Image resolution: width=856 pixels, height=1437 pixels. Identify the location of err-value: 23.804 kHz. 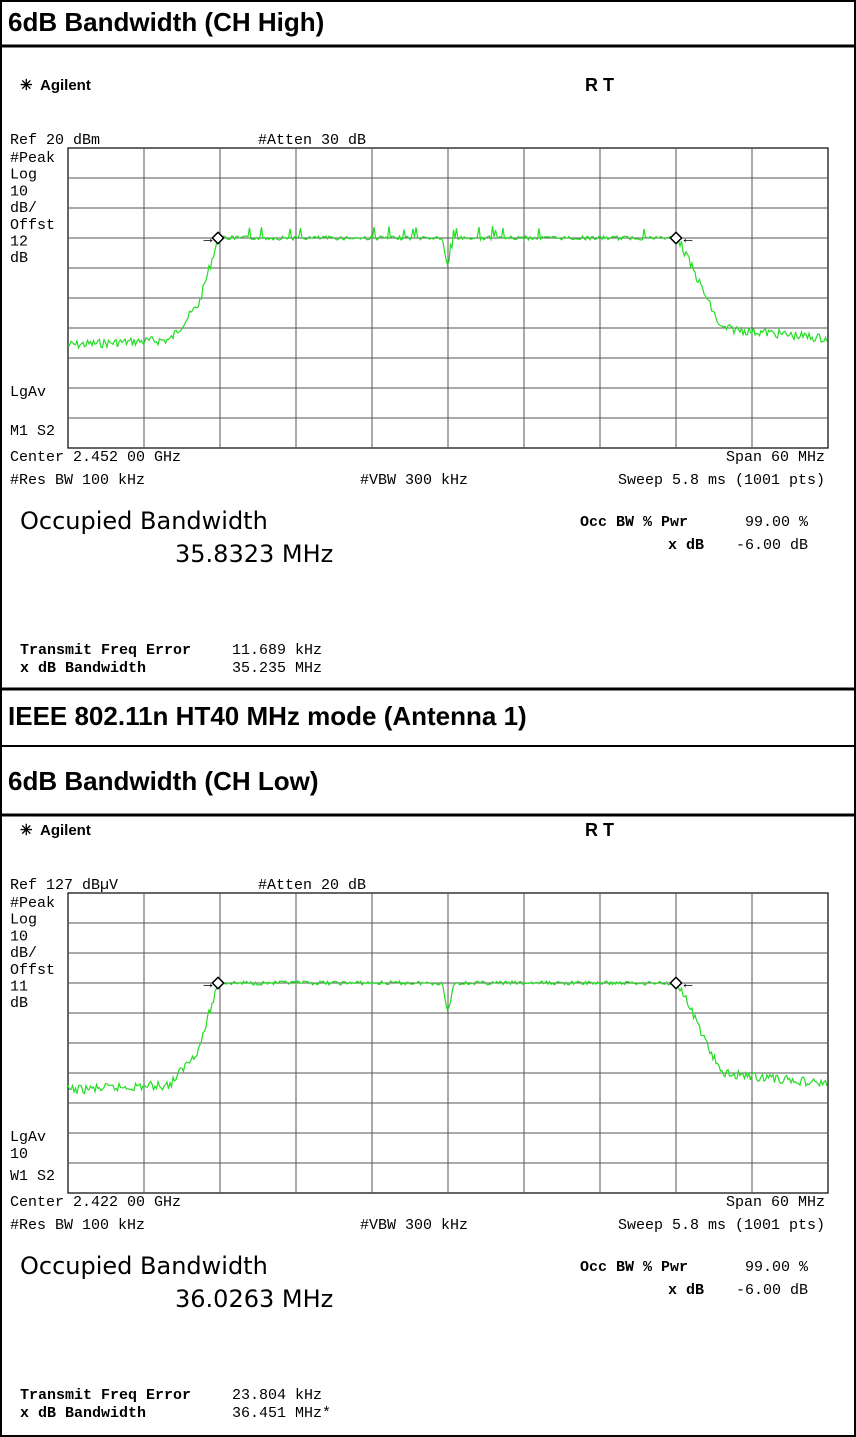
(277, 1395).